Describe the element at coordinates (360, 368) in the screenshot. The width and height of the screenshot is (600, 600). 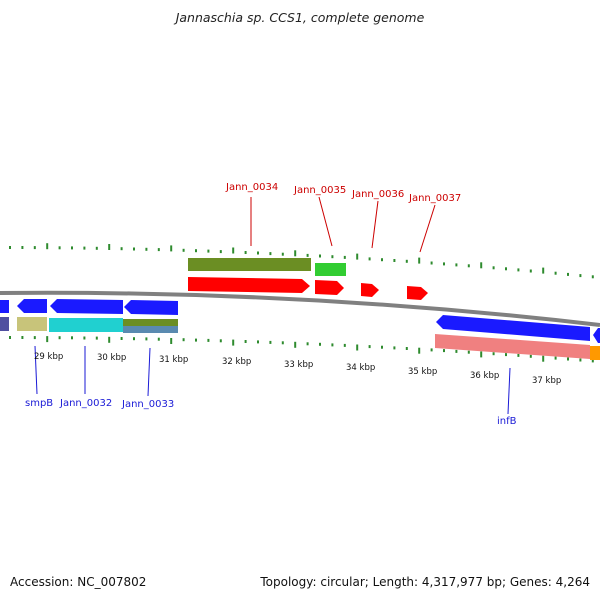
I see `kbp-label: 34 kbp` at that location.